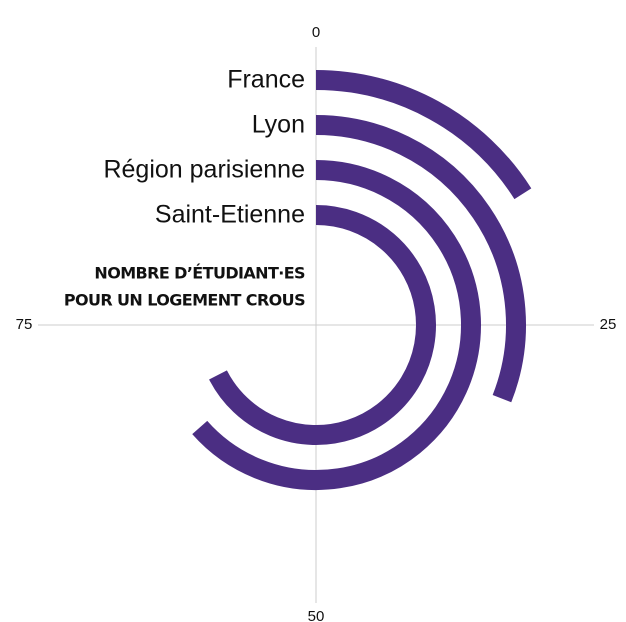 This screenshot has width=626, height=622. Describe the element at coordinates (230, 215) in the screenshot. I see `category-label: Saint-Etienne` at that location.